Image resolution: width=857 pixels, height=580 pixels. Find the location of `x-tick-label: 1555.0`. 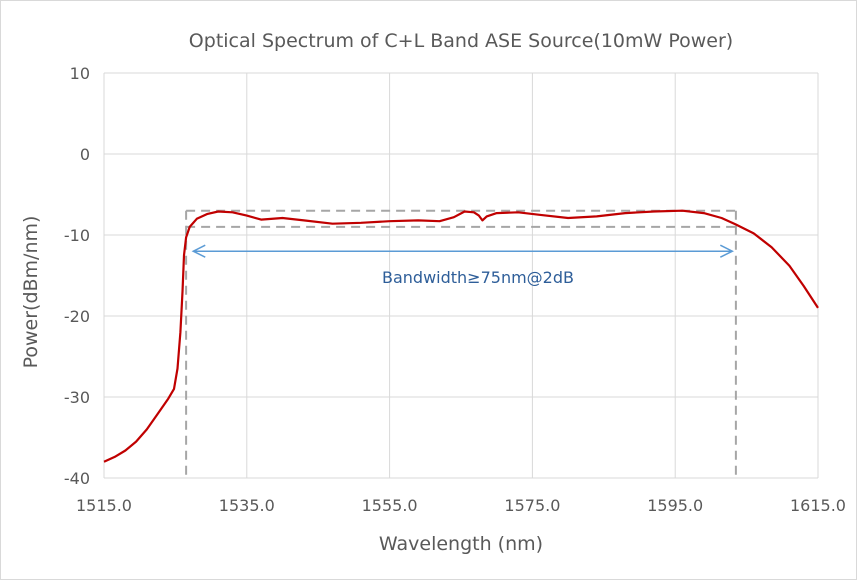

x-tick-label: 1555.0 is located at coordinates (390, 505).